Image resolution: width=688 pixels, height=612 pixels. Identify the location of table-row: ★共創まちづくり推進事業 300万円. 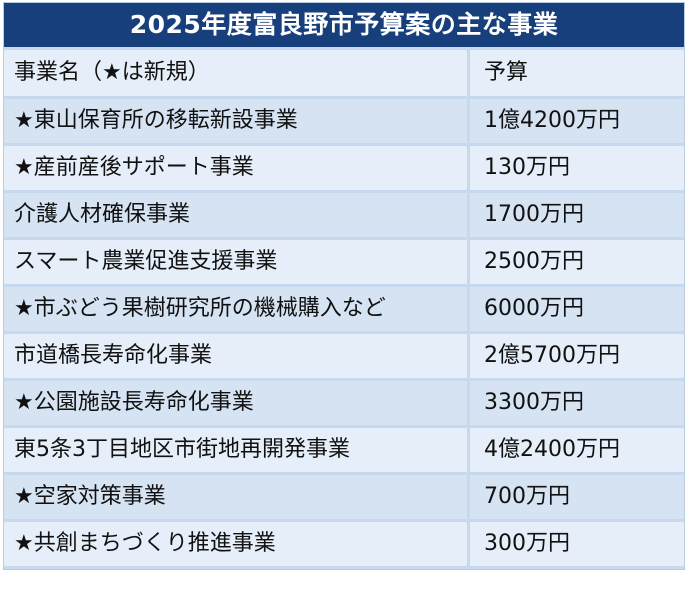
(344, 544).